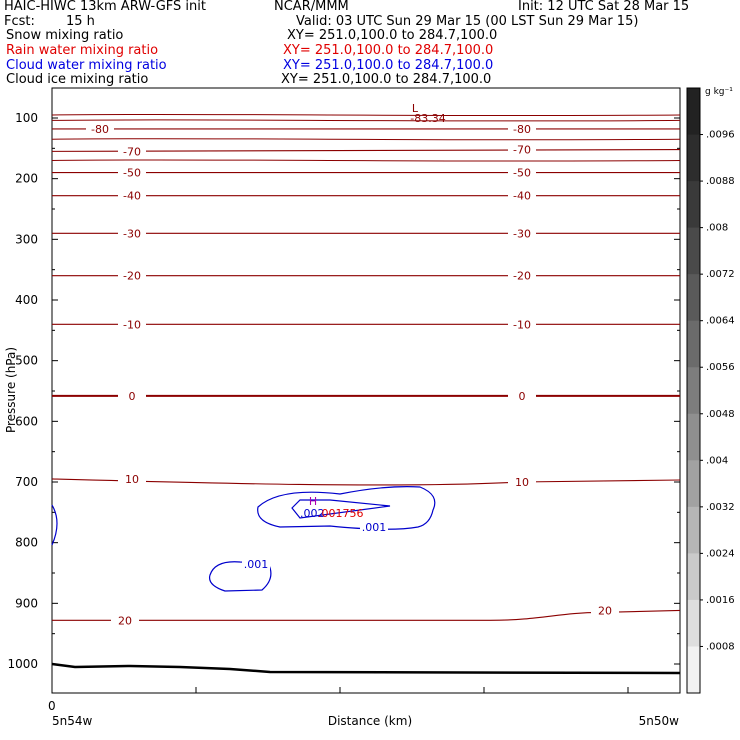  What do you see at coordinates (82, 50) in the screenshot?
I see `field-name-rain: Rain water mixing ratio` at bounding box center [82, 50].